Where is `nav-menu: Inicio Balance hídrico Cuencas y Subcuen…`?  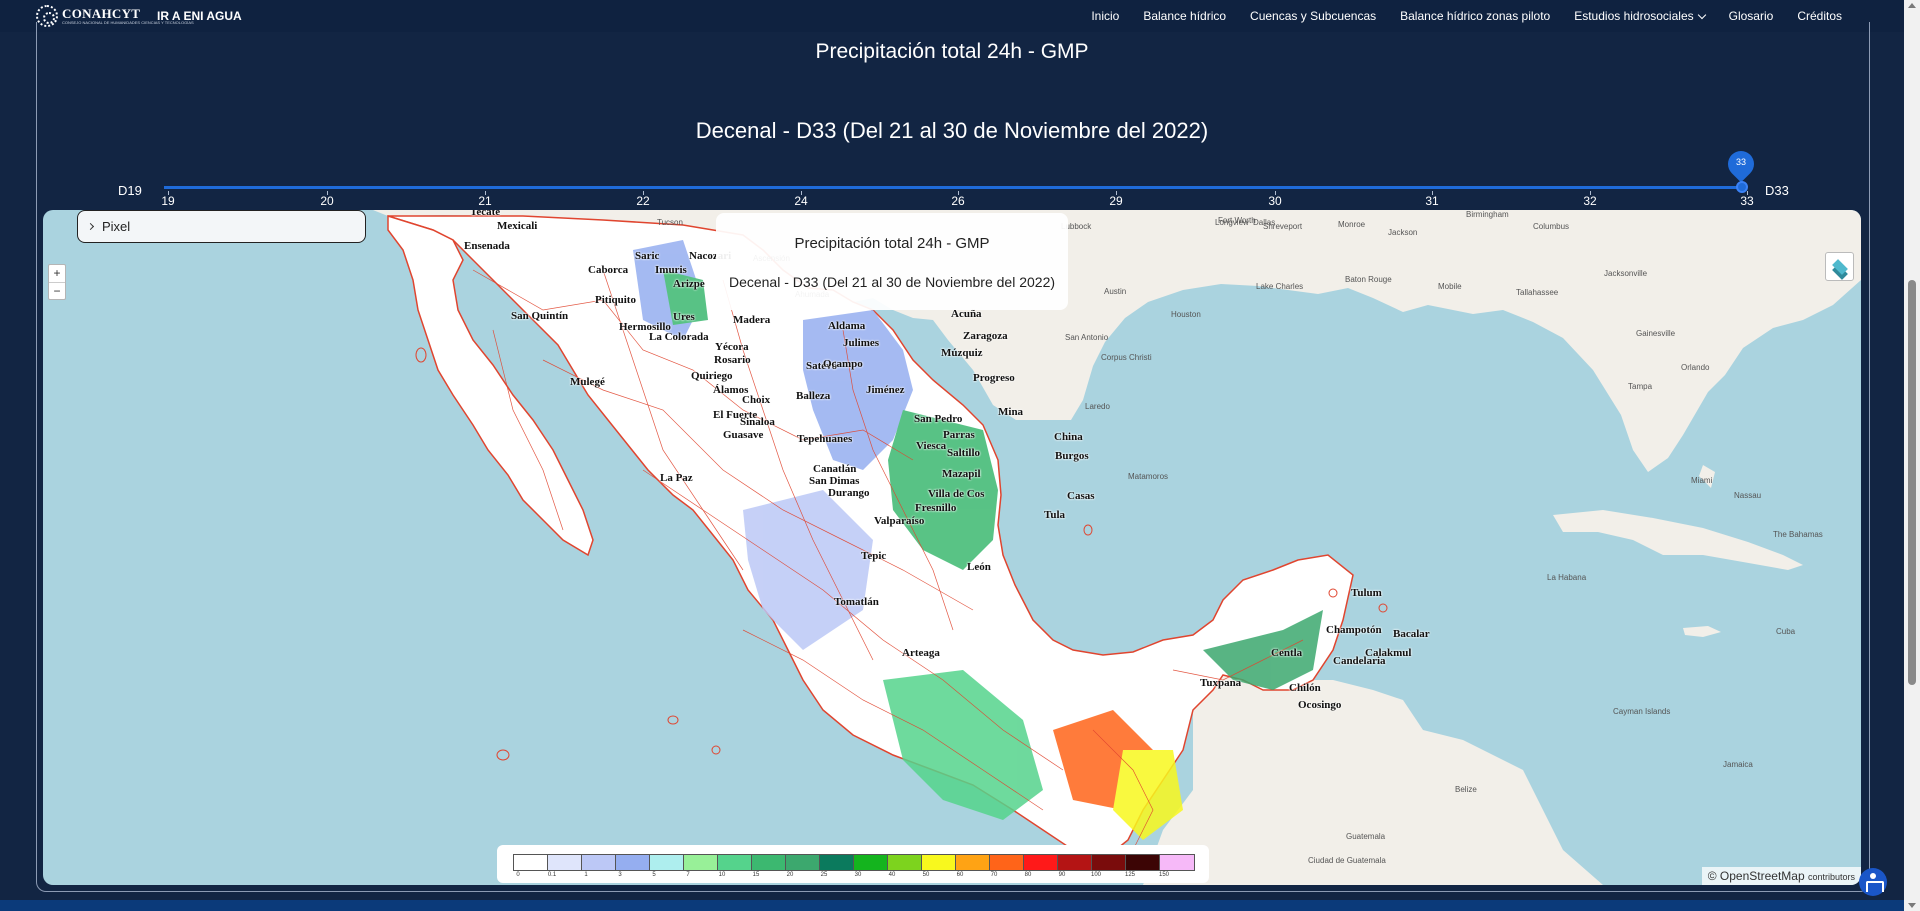
nav-menu: Inicio Balance hídrico Cuencas y Subcuen… is located at coordinates (1466, 16).